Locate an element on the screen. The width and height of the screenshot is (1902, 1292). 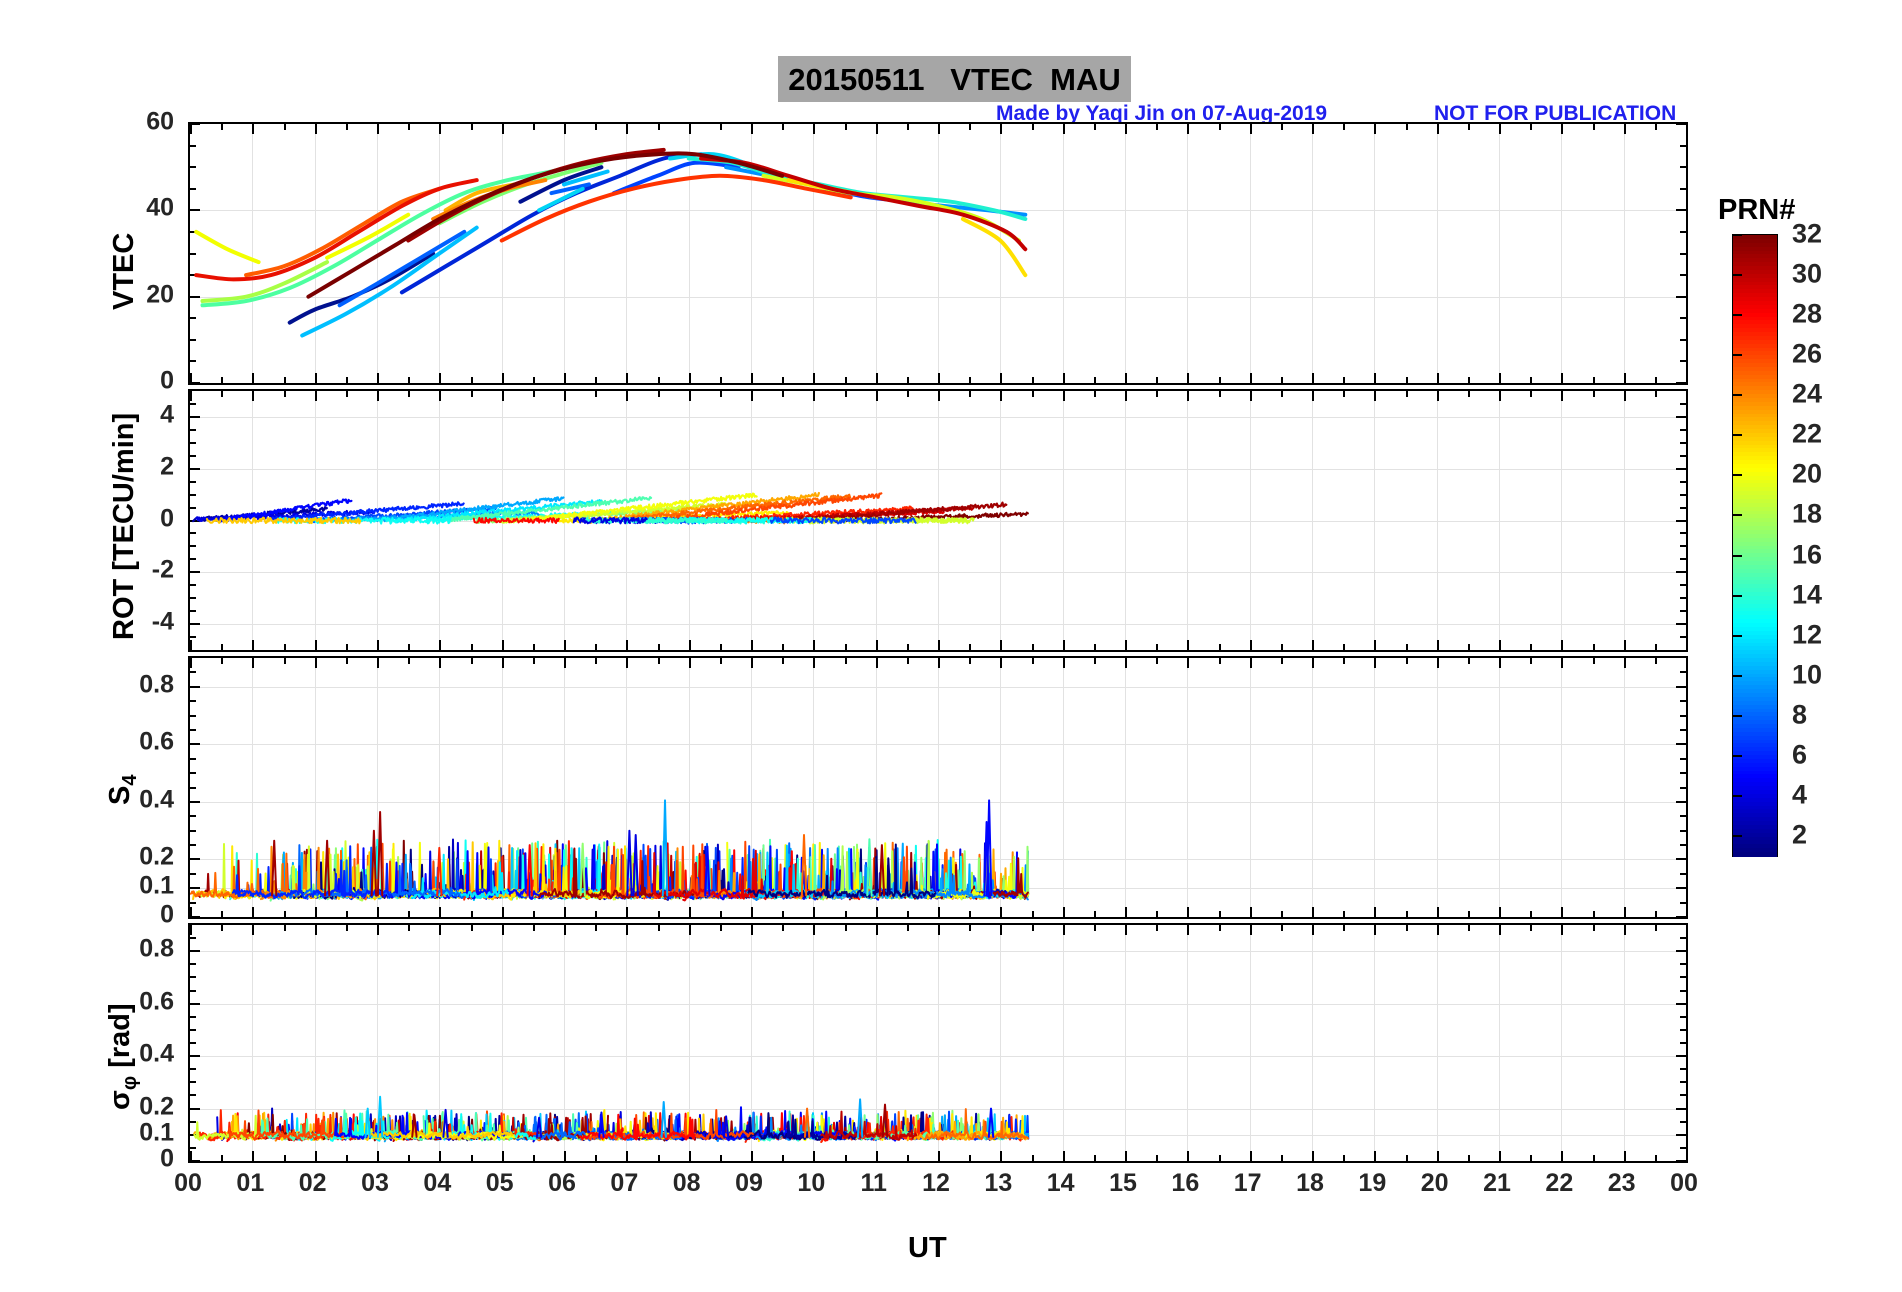
y-tick-label: 0.1 is located at coordinates (156, 1132).